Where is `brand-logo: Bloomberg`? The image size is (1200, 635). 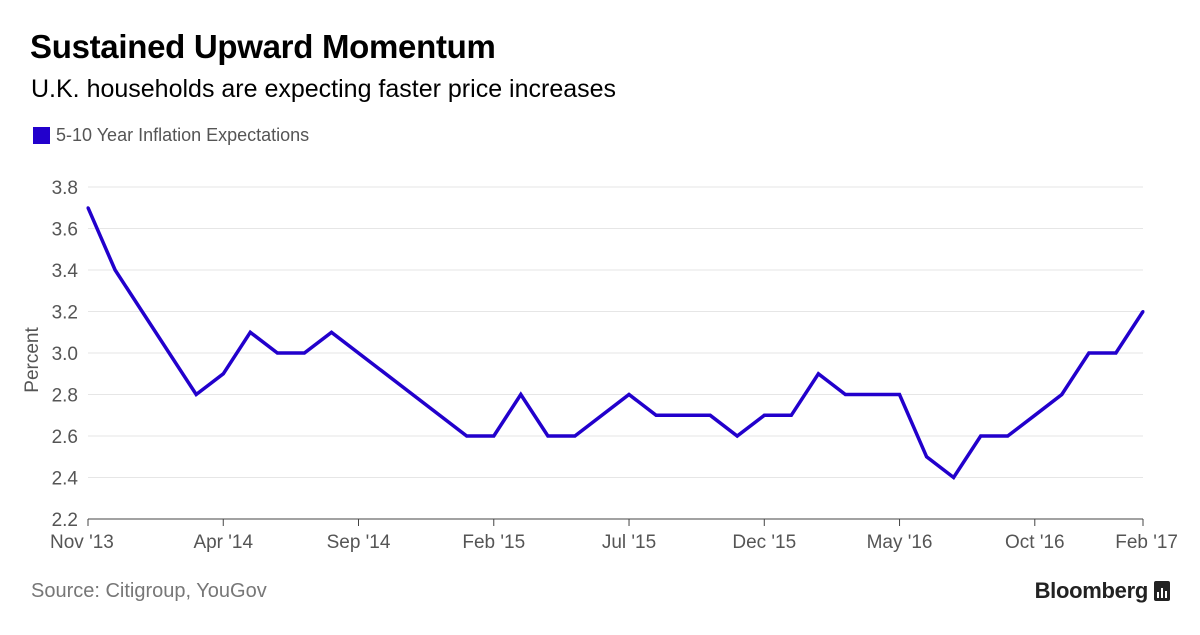
brand-logo: Bloomberg is located at coordinates (1102, 591).